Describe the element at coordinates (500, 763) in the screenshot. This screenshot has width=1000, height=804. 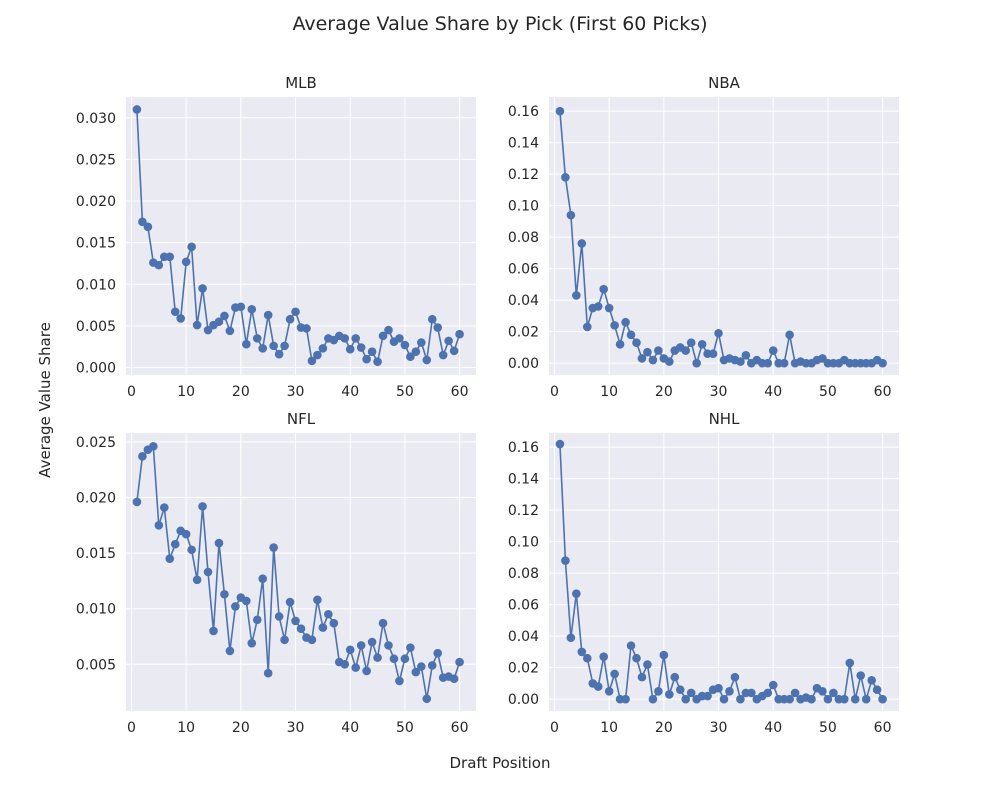
I see `figure-xlabel: Draft Position` at that location.